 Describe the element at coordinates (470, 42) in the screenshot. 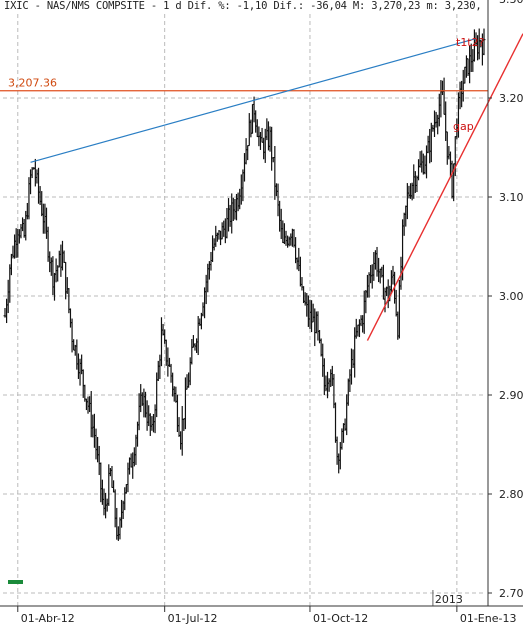

I see `top-annotation: t1t2?` at that location.